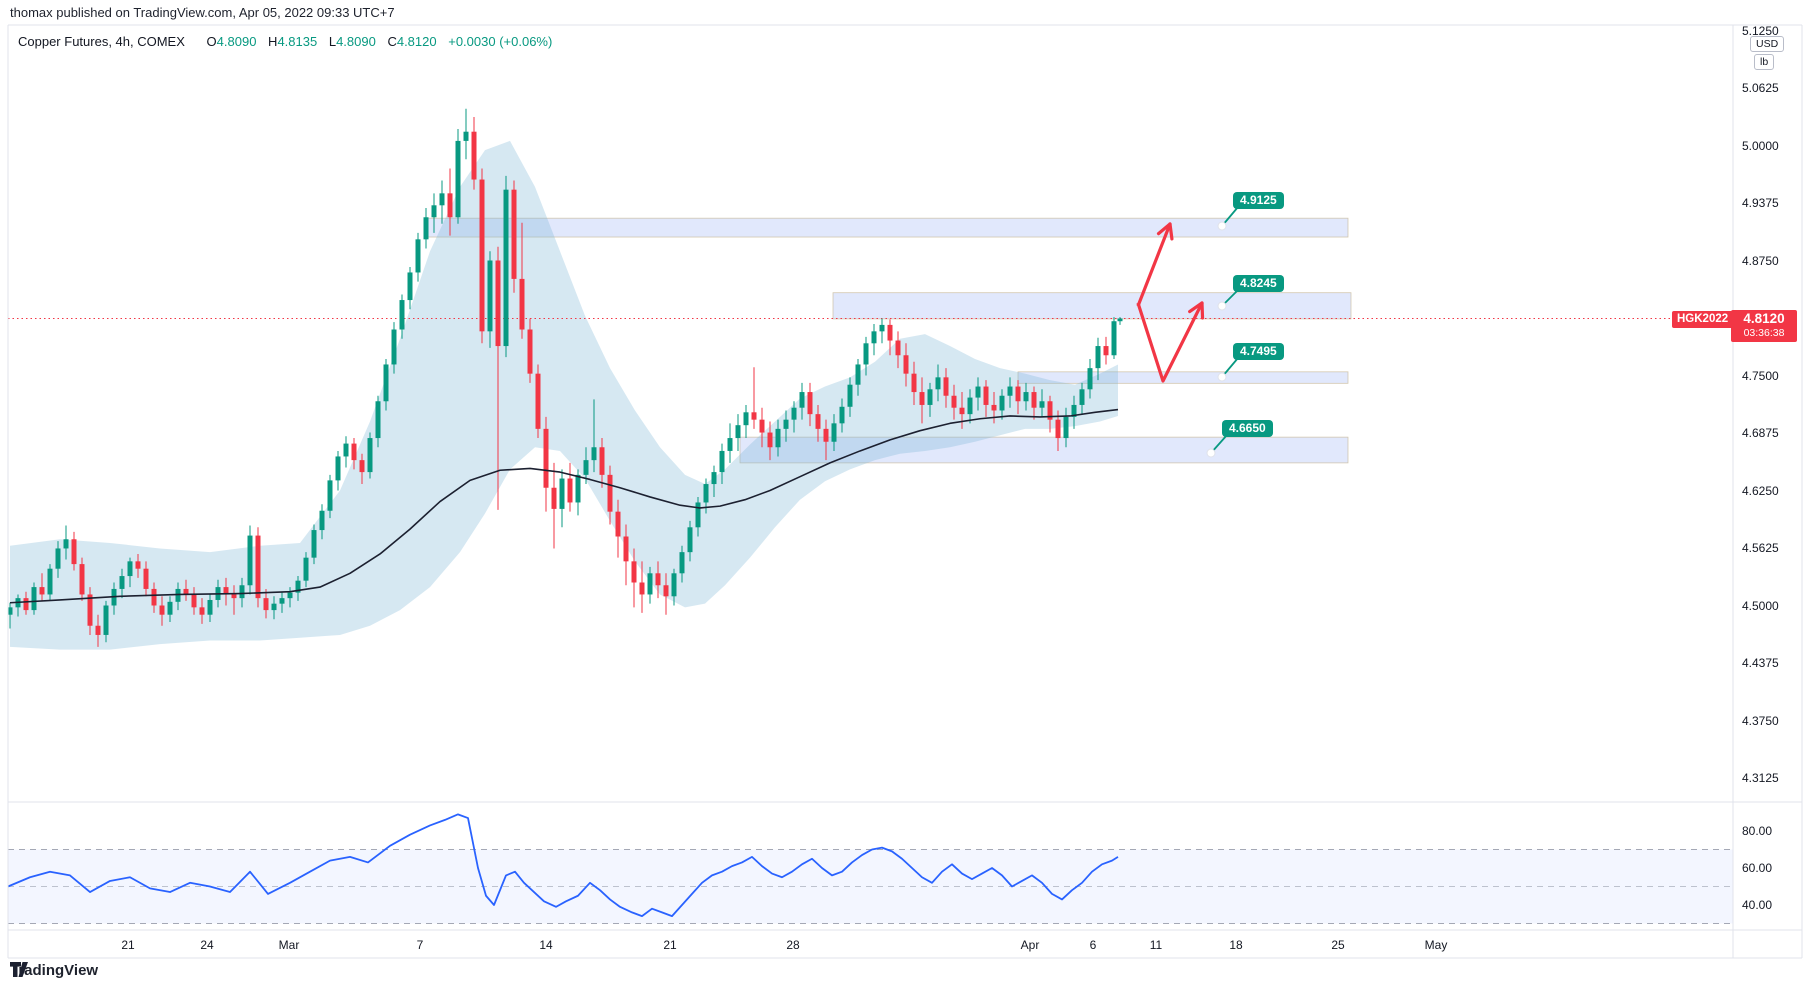 The height and width of the screenshot is (993, 1810). What do you see at coordinates (1760, 778) in the screenshot?
I see `price-tick-label: 4.3125` at bounding box center [1760, 778].